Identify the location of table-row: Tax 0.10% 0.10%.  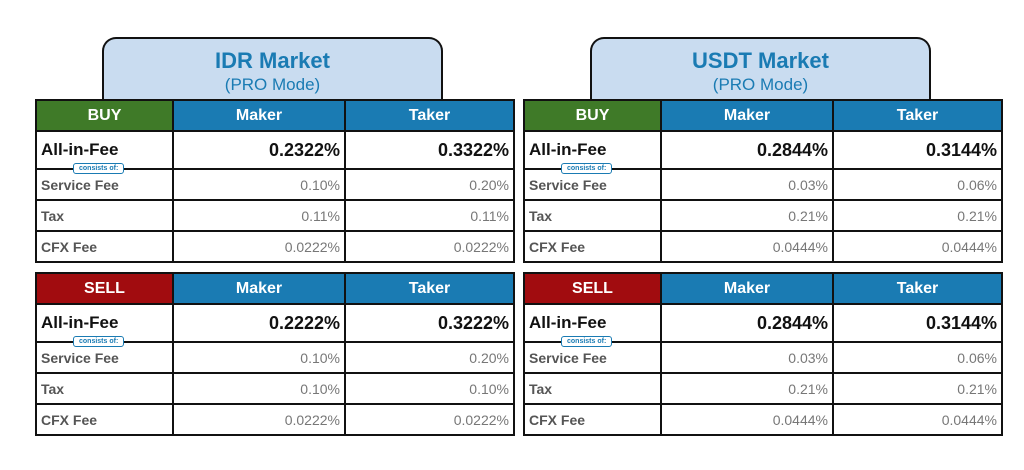
(275, 388).